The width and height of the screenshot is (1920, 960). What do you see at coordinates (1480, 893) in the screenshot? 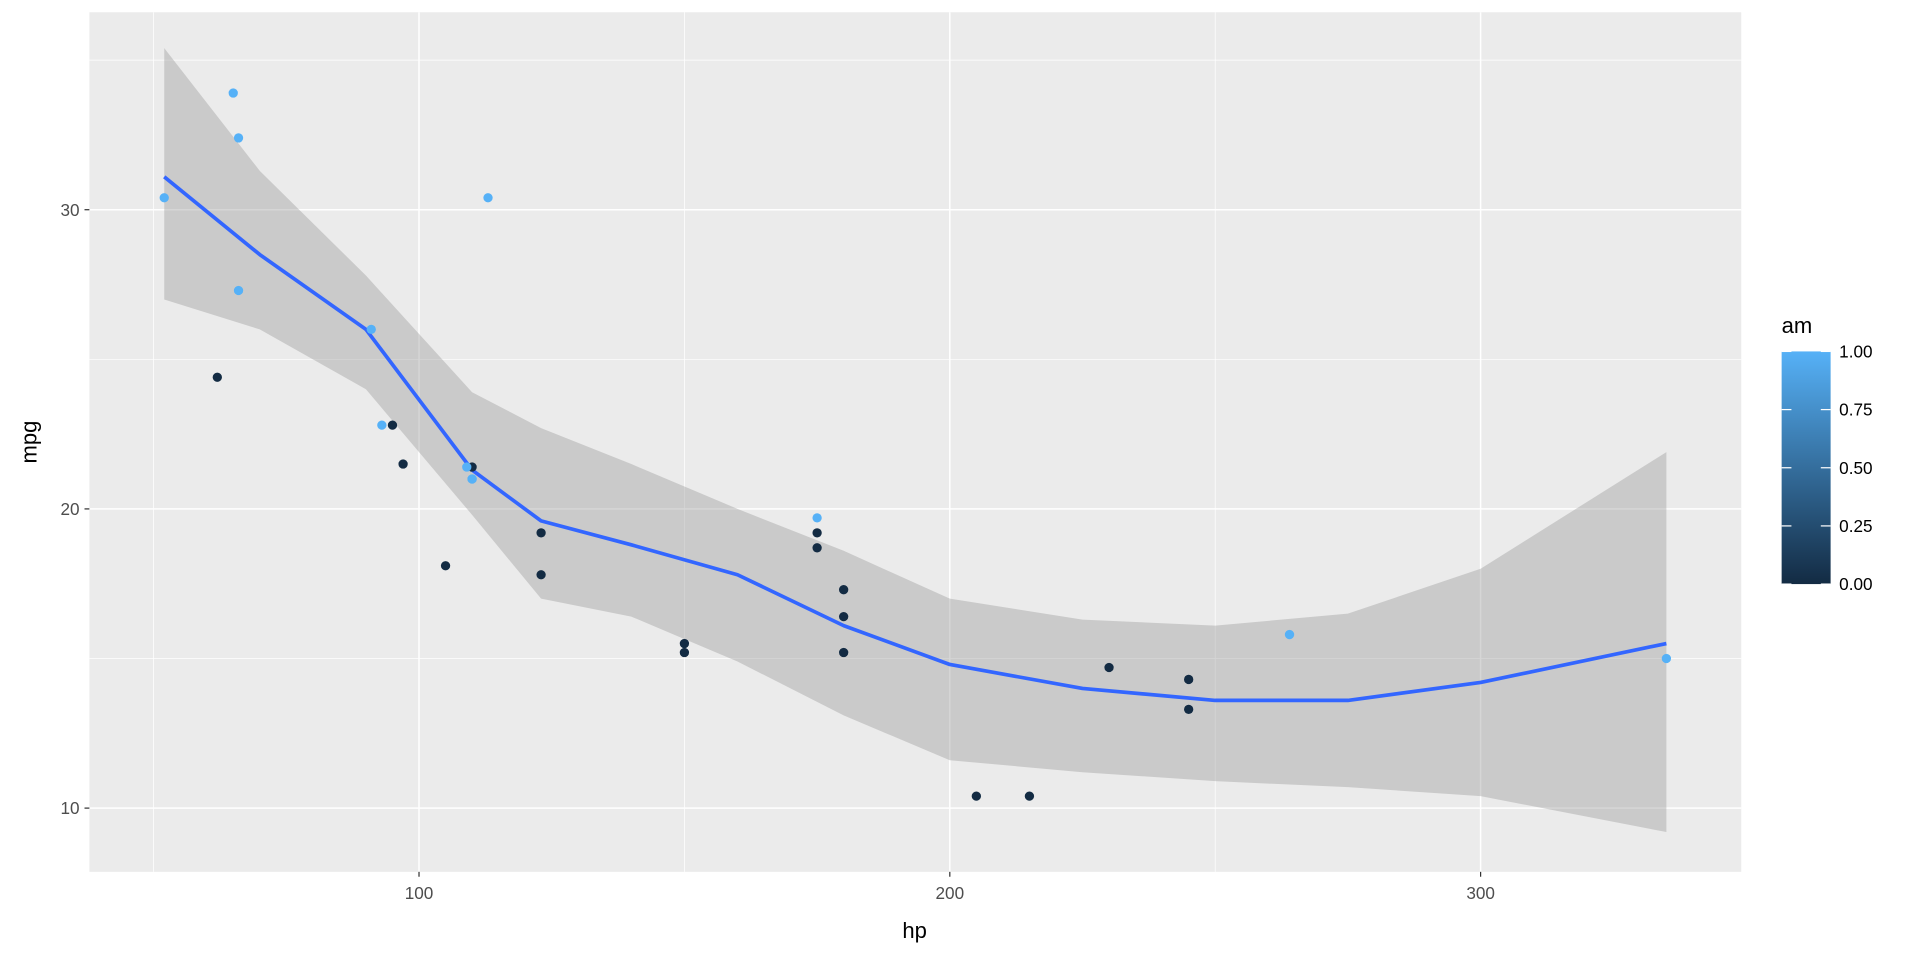
I see `x-tick-label: 300` at bounding box center [1480, 893].